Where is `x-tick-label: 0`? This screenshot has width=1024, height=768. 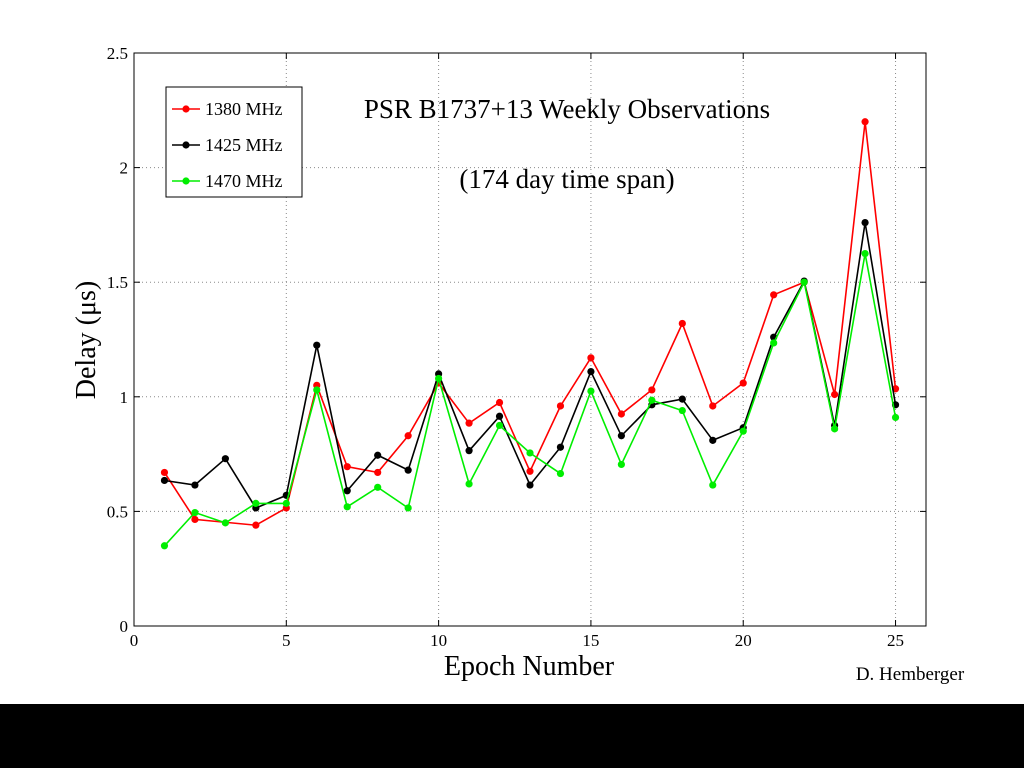 x-tick-label: 0 is located at coordinates (134, 640).